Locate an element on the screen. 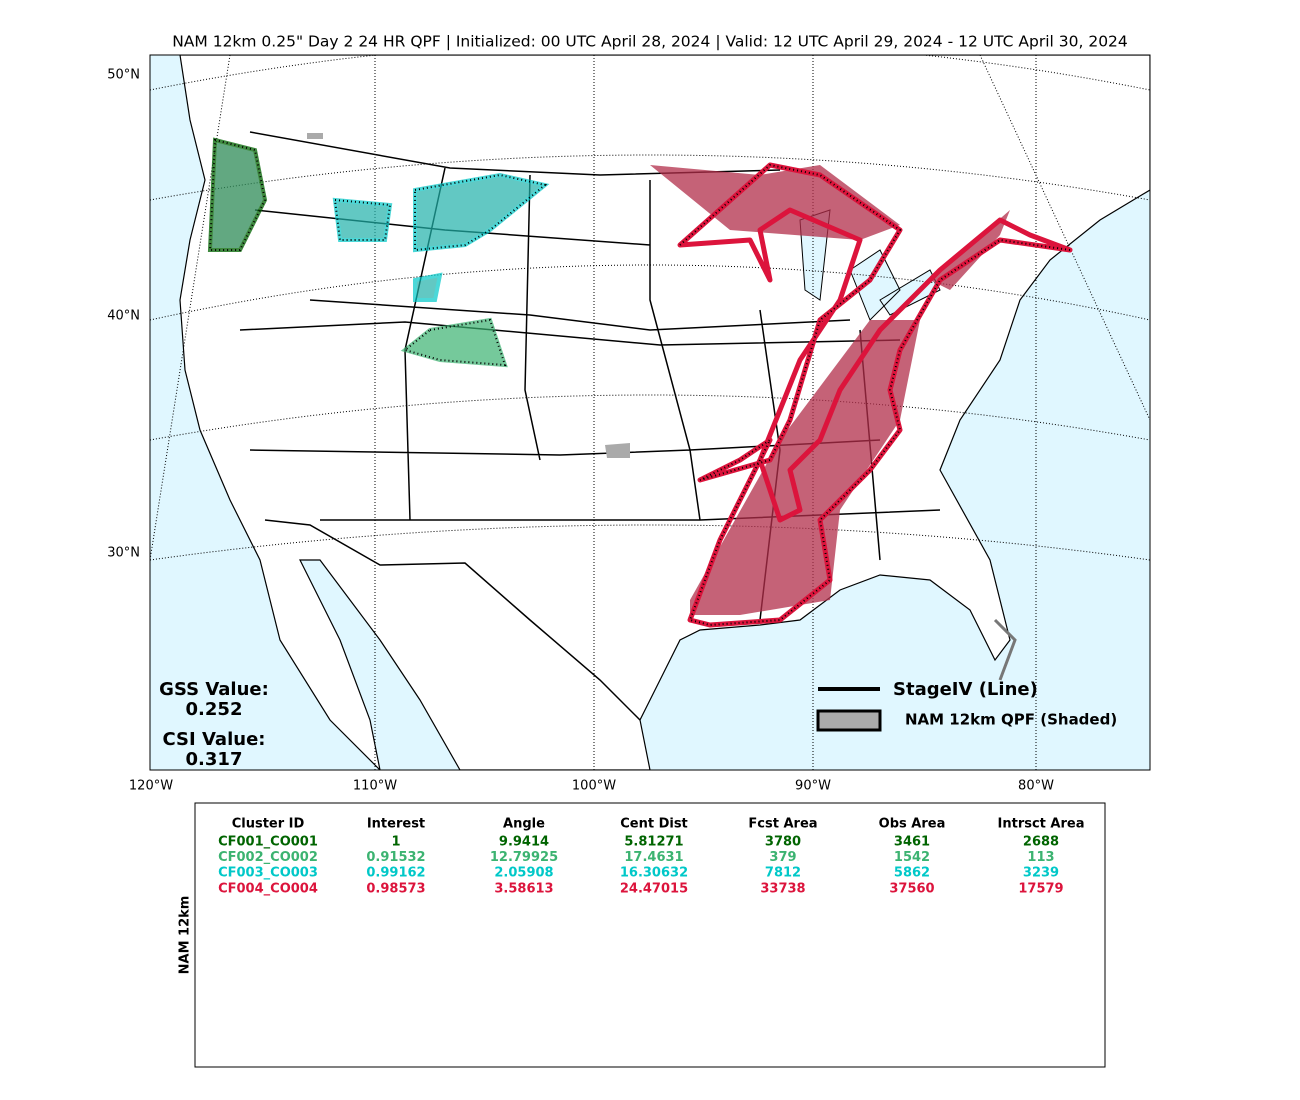 Image resolution: width=1300 pixels, height=1100 pixels. table-header: Cluster ID is located at coordinates (268, 824).